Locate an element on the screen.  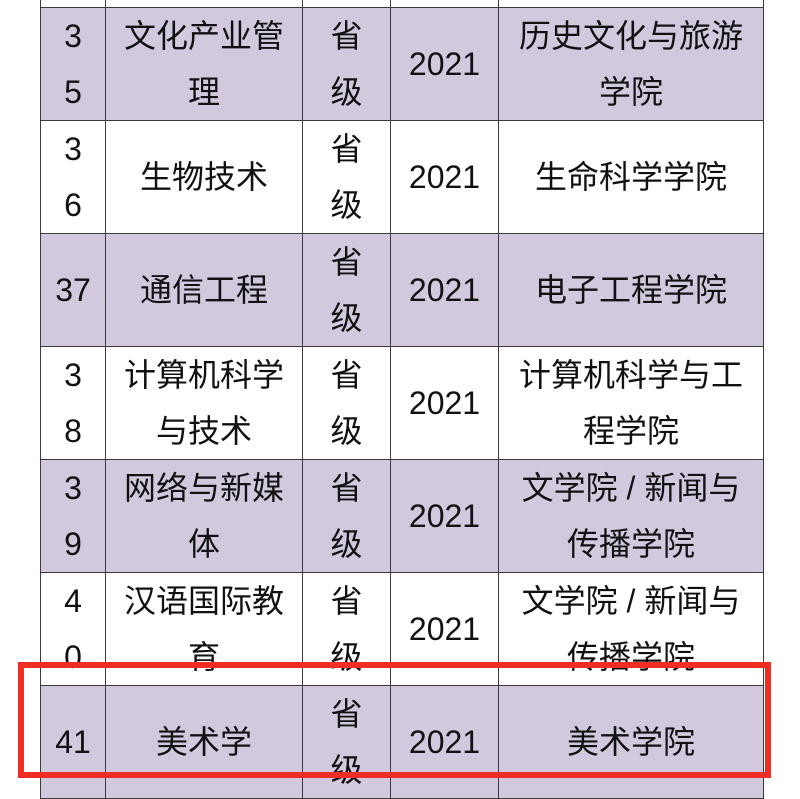
row-number-cell: 37 is located at coordinates (73, 289).